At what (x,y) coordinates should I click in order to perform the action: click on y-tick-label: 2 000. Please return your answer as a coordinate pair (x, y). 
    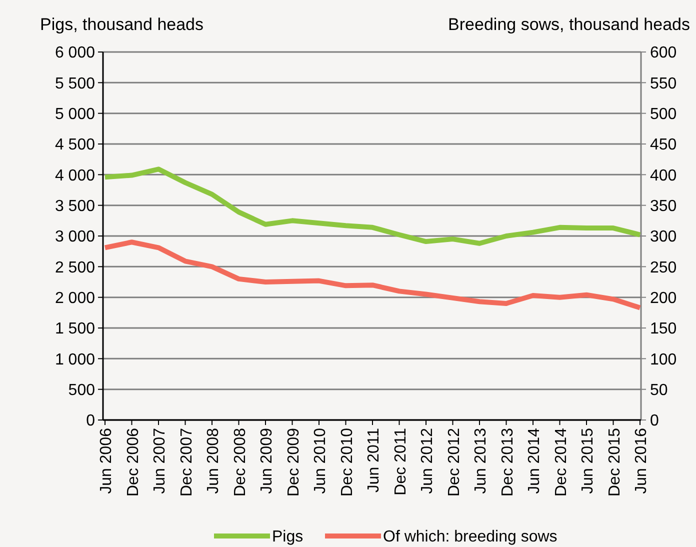
    Looking at the image, I should click on (75, 298).